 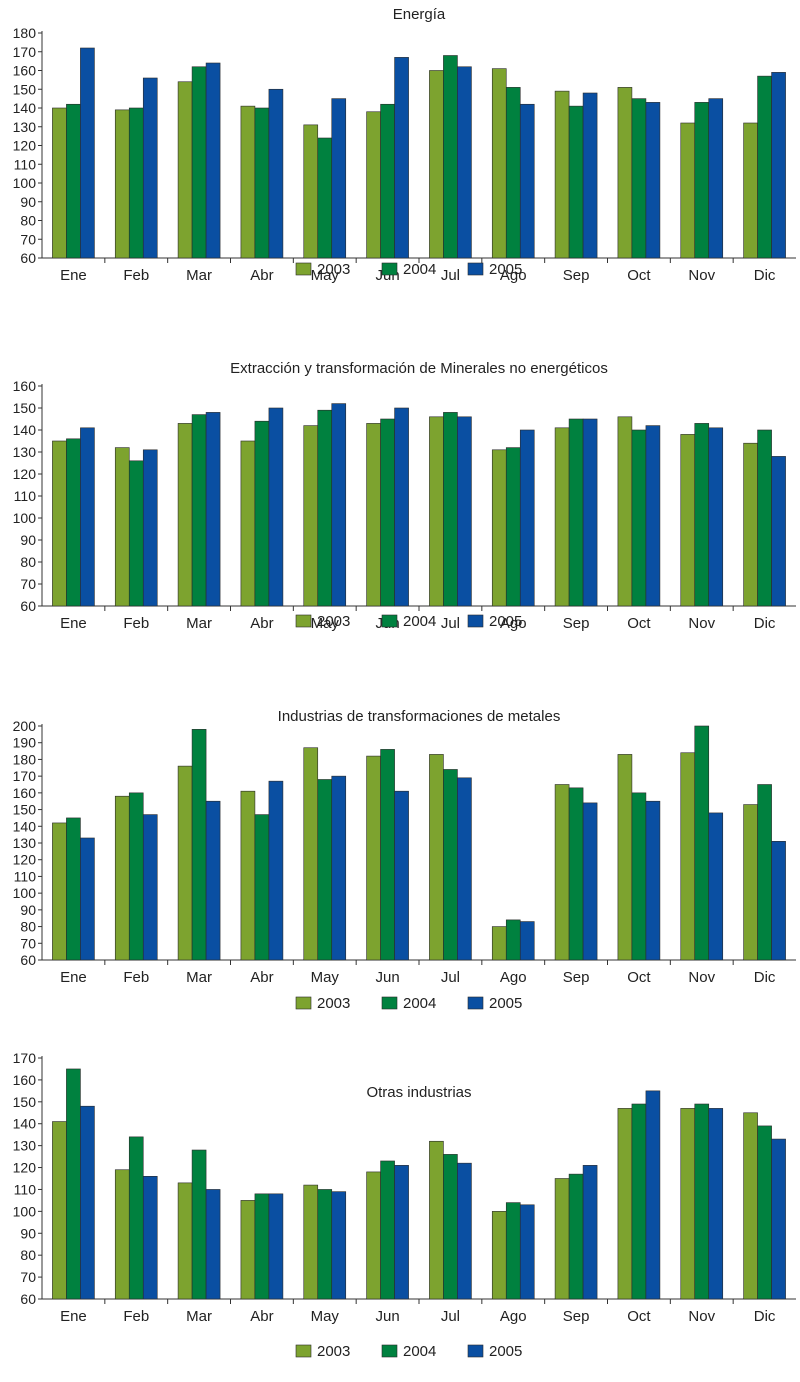 What do you see at coordinates (688, 190) in the screenshot?
I see `bar-2003-nov` at bounding box center [688, 190].